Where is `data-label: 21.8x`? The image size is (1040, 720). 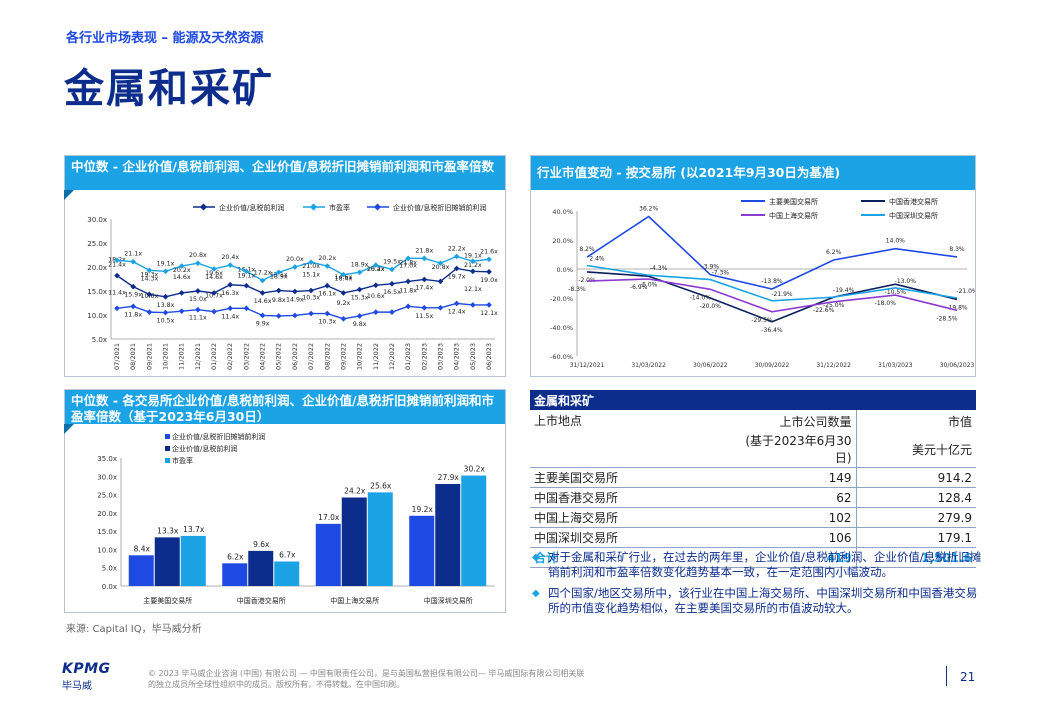
data-label: 21.8x is located at coordinates (408, 262).